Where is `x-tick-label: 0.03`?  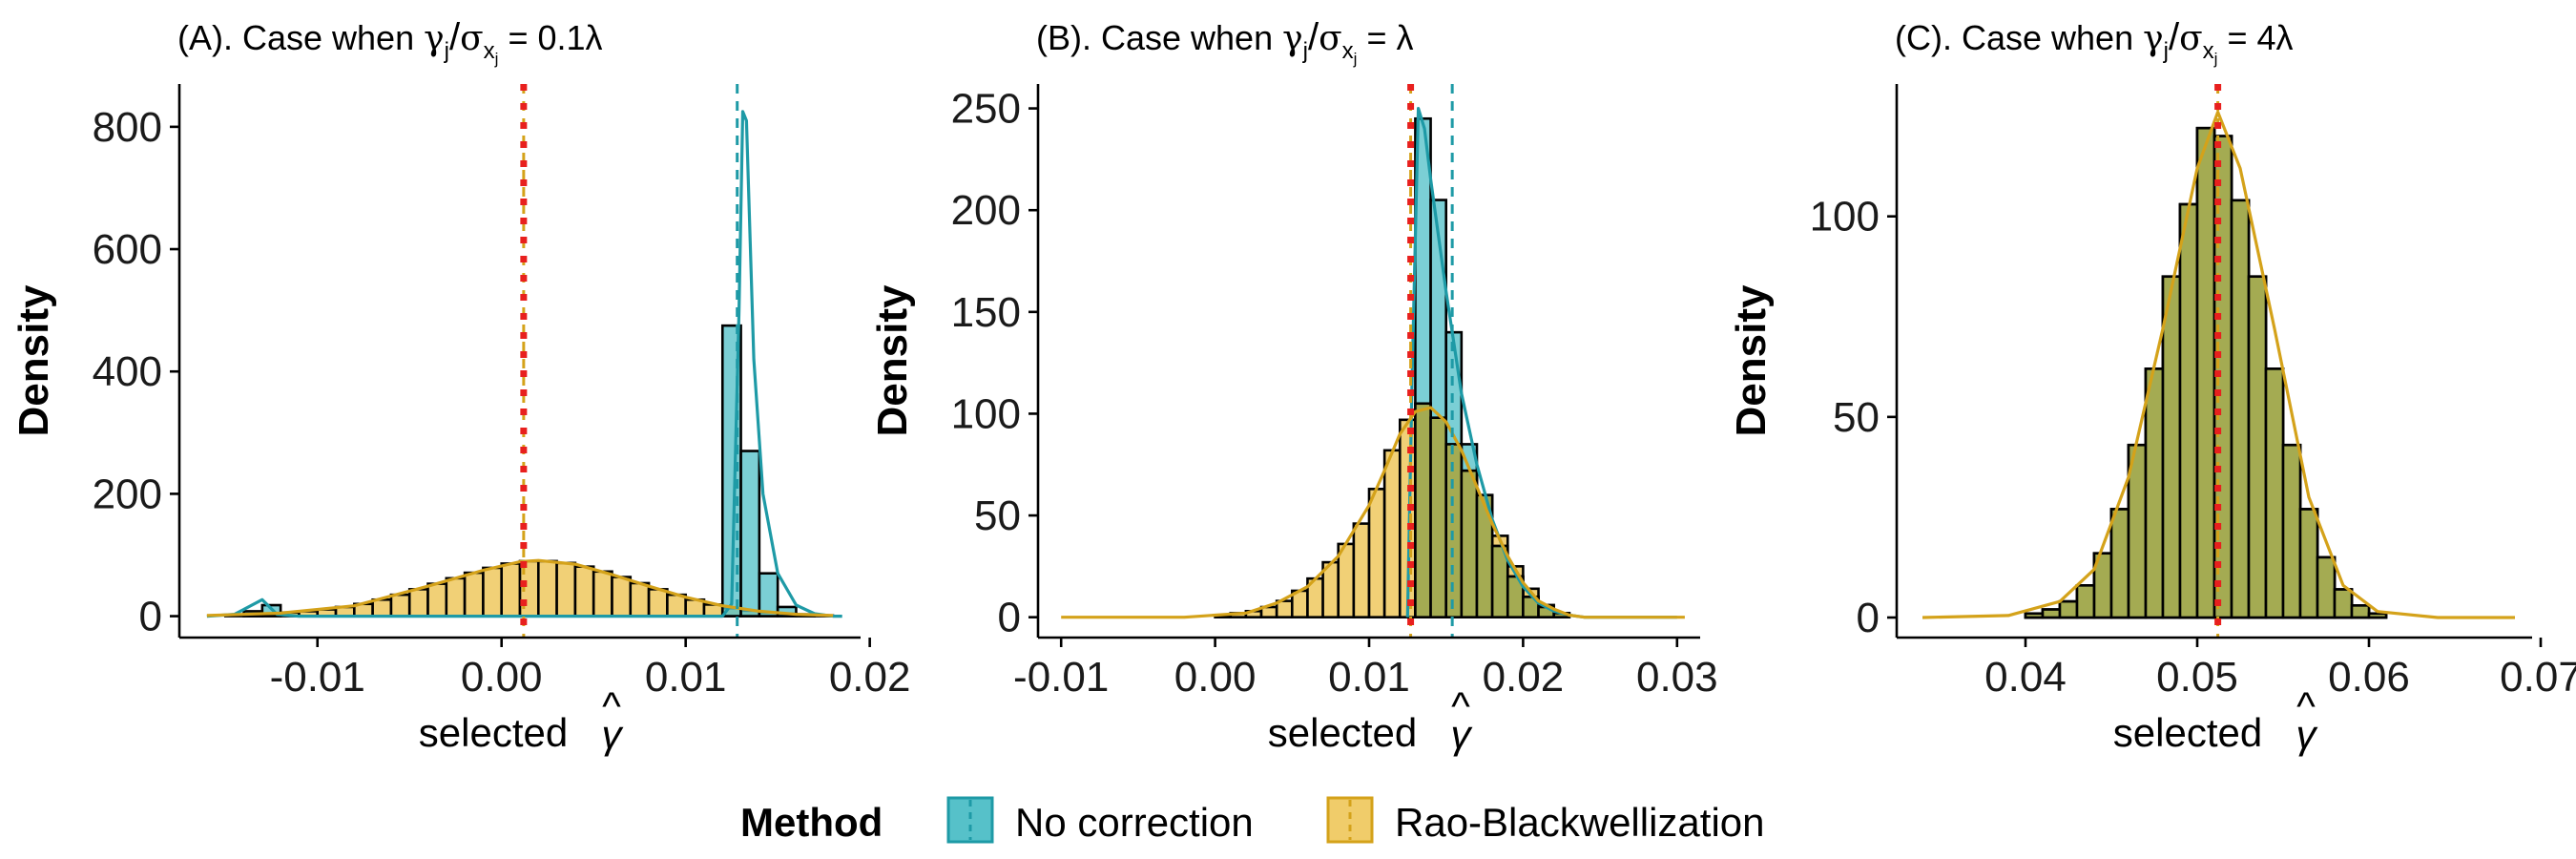
x-tick-label: 0.03 is located at coordinates (1677, 677).